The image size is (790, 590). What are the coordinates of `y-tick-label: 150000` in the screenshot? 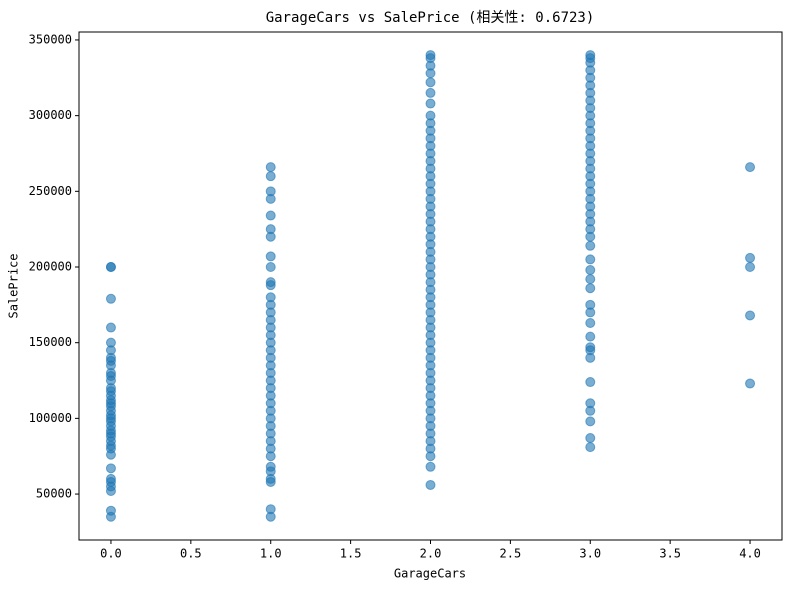 It's located at (50, 342).